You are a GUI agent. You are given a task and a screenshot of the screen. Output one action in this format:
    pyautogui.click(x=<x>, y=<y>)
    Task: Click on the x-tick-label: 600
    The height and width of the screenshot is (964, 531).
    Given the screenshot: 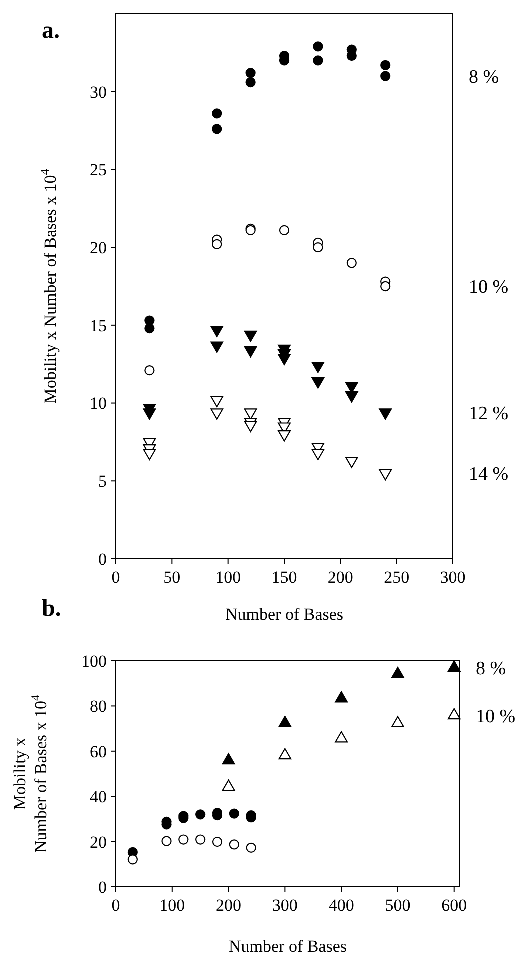 What is the action you would take?
    pyautogui.click(x=455, y=905)
    